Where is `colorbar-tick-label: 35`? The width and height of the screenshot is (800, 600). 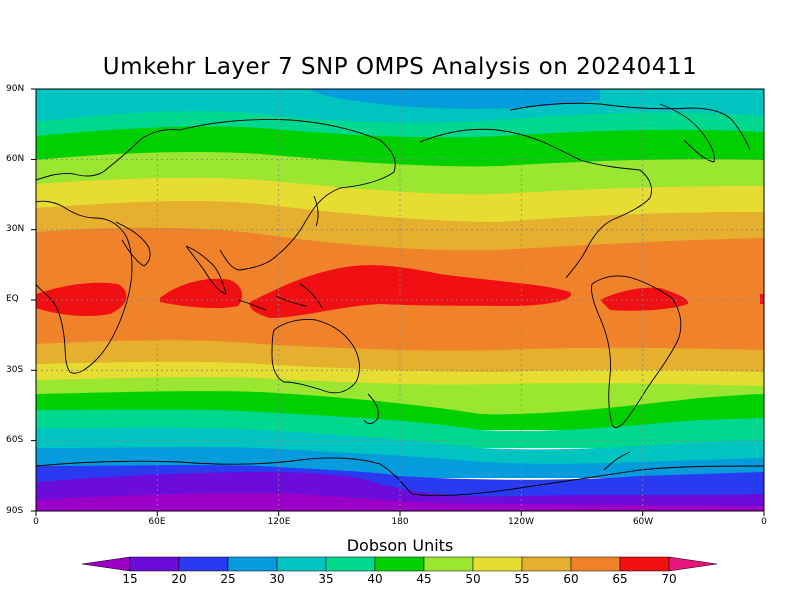 colorbar-tick-label: 35 is located at coordinates (326, 579).